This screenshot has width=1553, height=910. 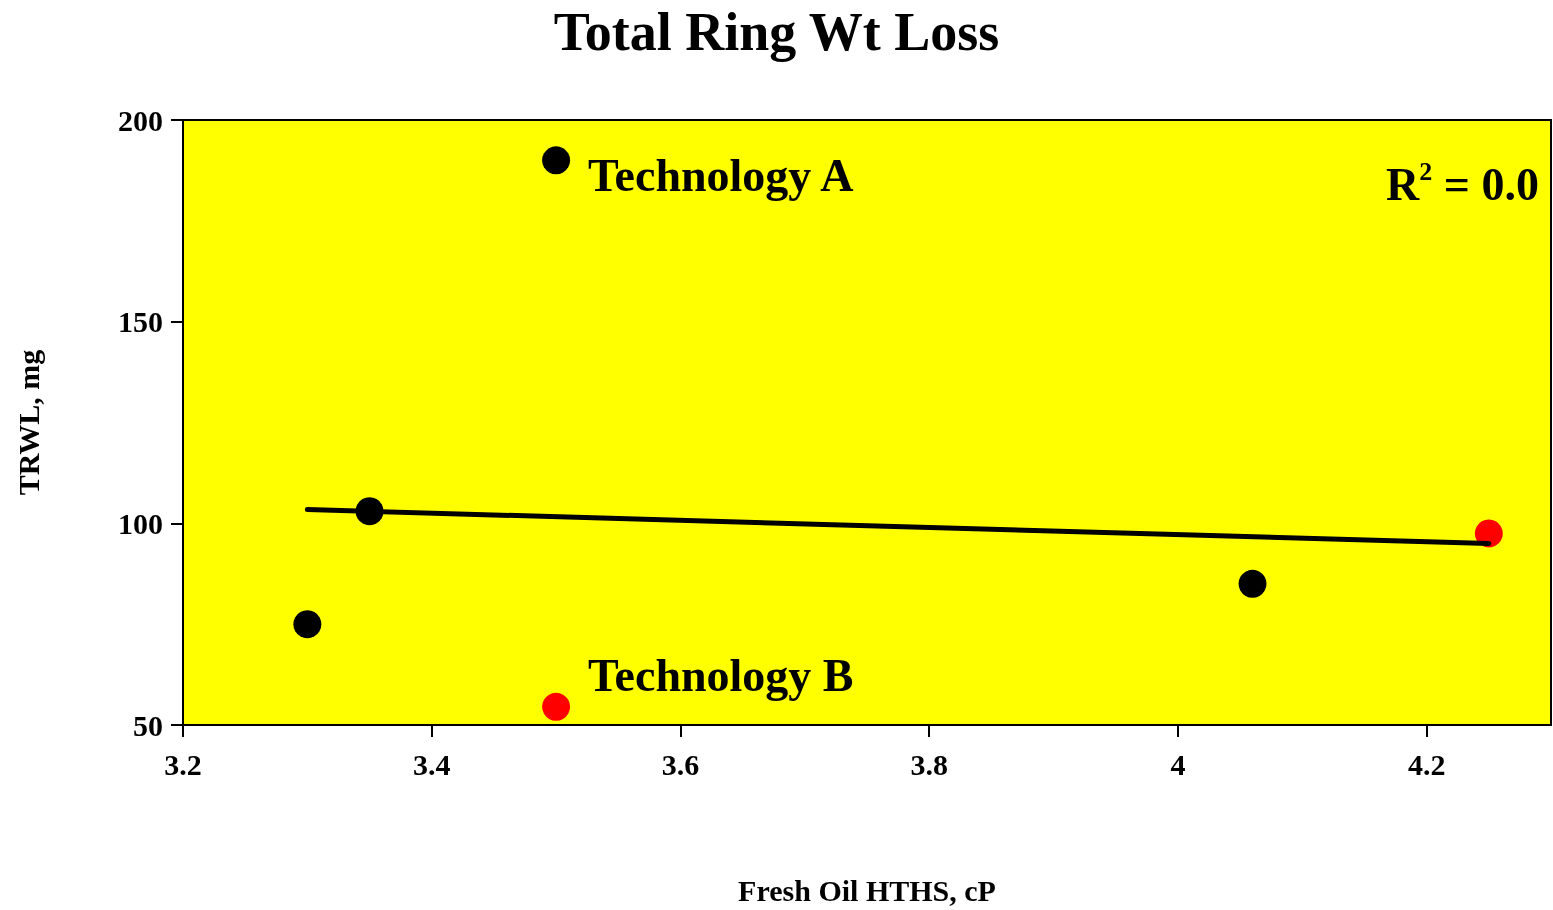 I want to click on y-tick-label: 50, so click(x=148, y=725).